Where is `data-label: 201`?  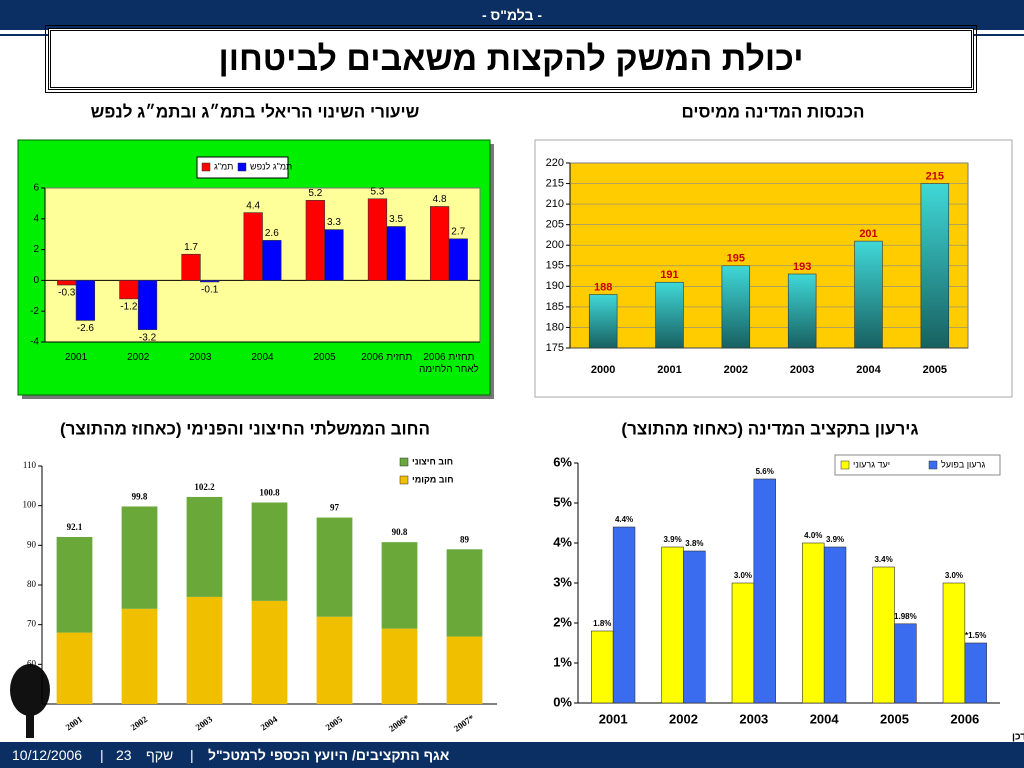
data-label: 201 is located at coordinates (868, 234).